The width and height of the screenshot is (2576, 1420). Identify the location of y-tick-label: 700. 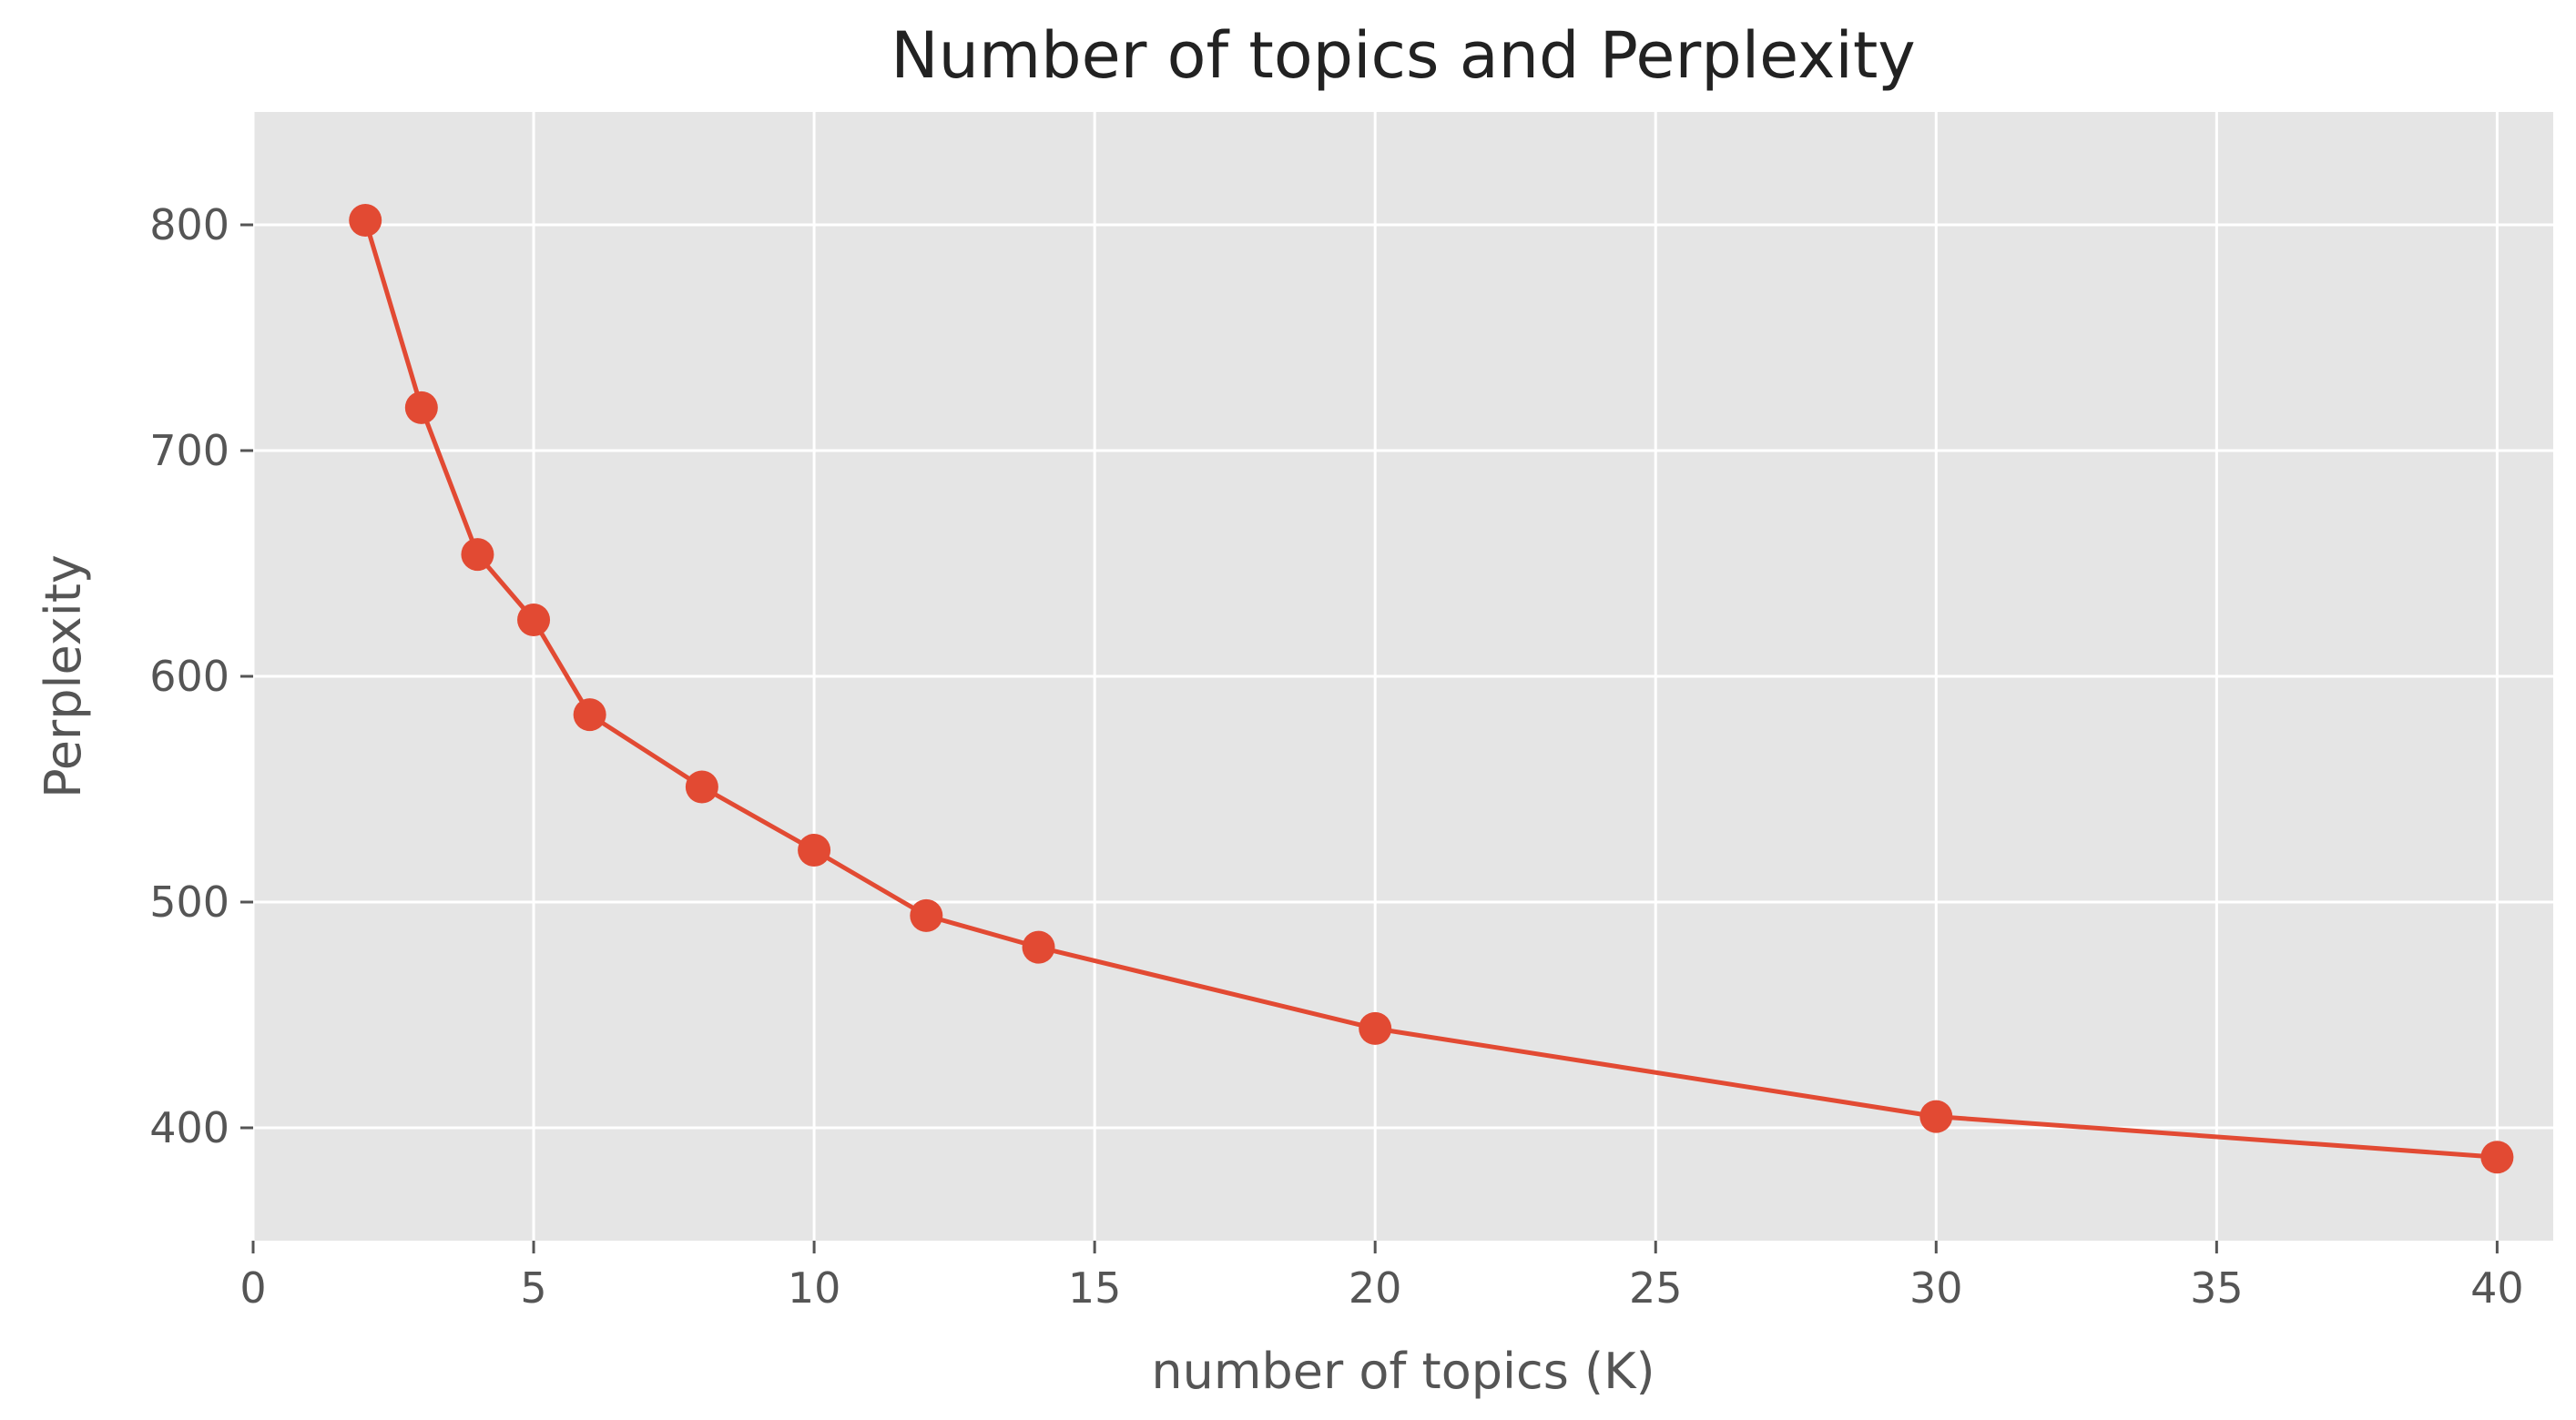
(189, 450).